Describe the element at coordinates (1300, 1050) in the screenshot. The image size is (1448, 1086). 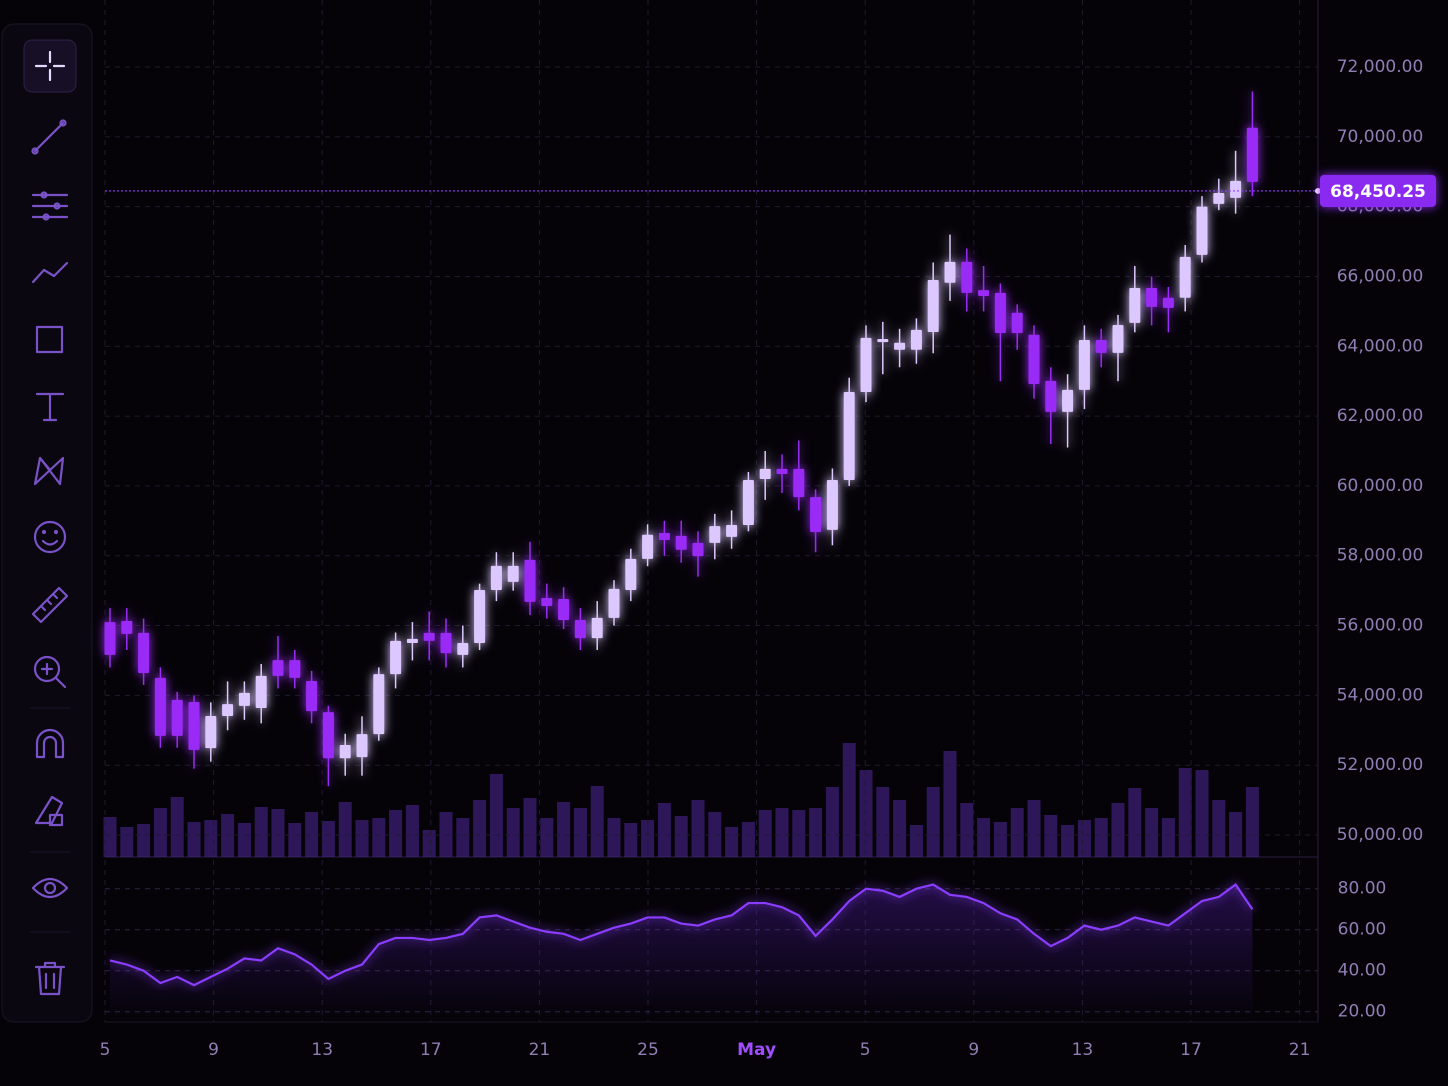
I see `x-tick-label: 21` at that location.